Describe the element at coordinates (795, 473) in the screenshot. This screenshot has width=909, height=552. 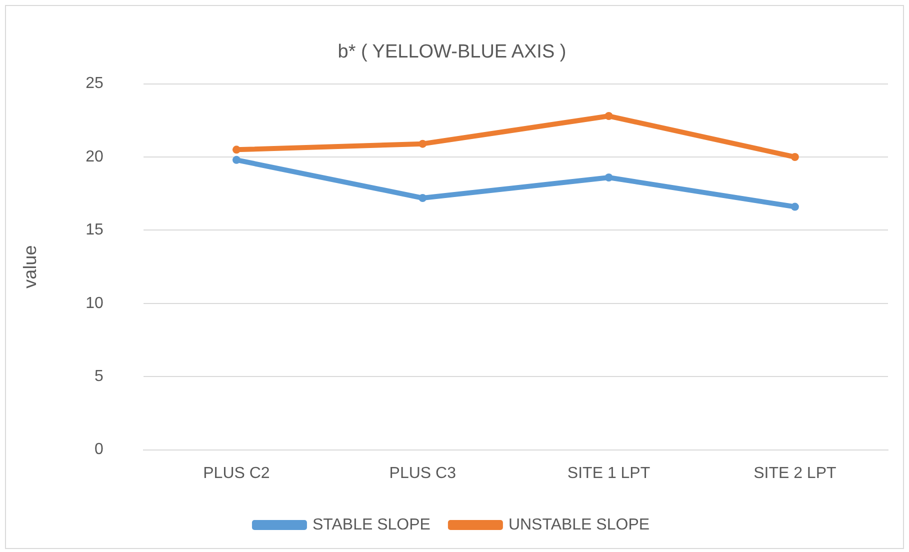
I see `x-tick-label: SITE 2 LPT` at that location.